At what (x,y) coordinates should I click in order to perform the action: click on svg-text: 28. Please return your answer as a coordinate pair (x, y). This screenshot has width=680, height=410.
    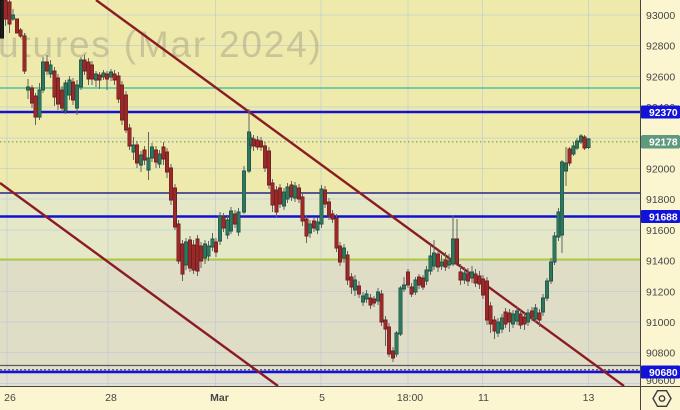
    Looking at the image, I should click on (111, 398).